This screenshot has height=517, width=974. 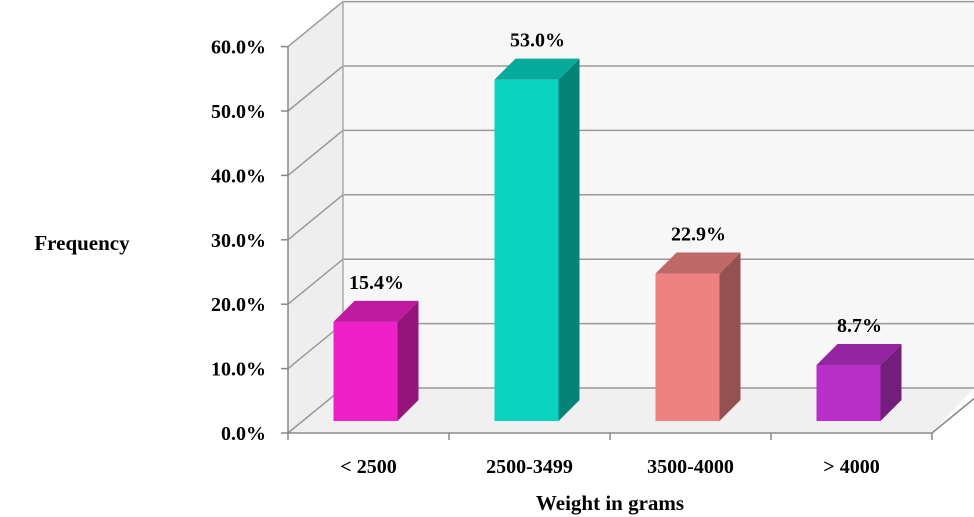 What do you see at coordinates (859, 326) in the screenshot?
I see `data-label: 8.7%` at bounding box center [859, 326].